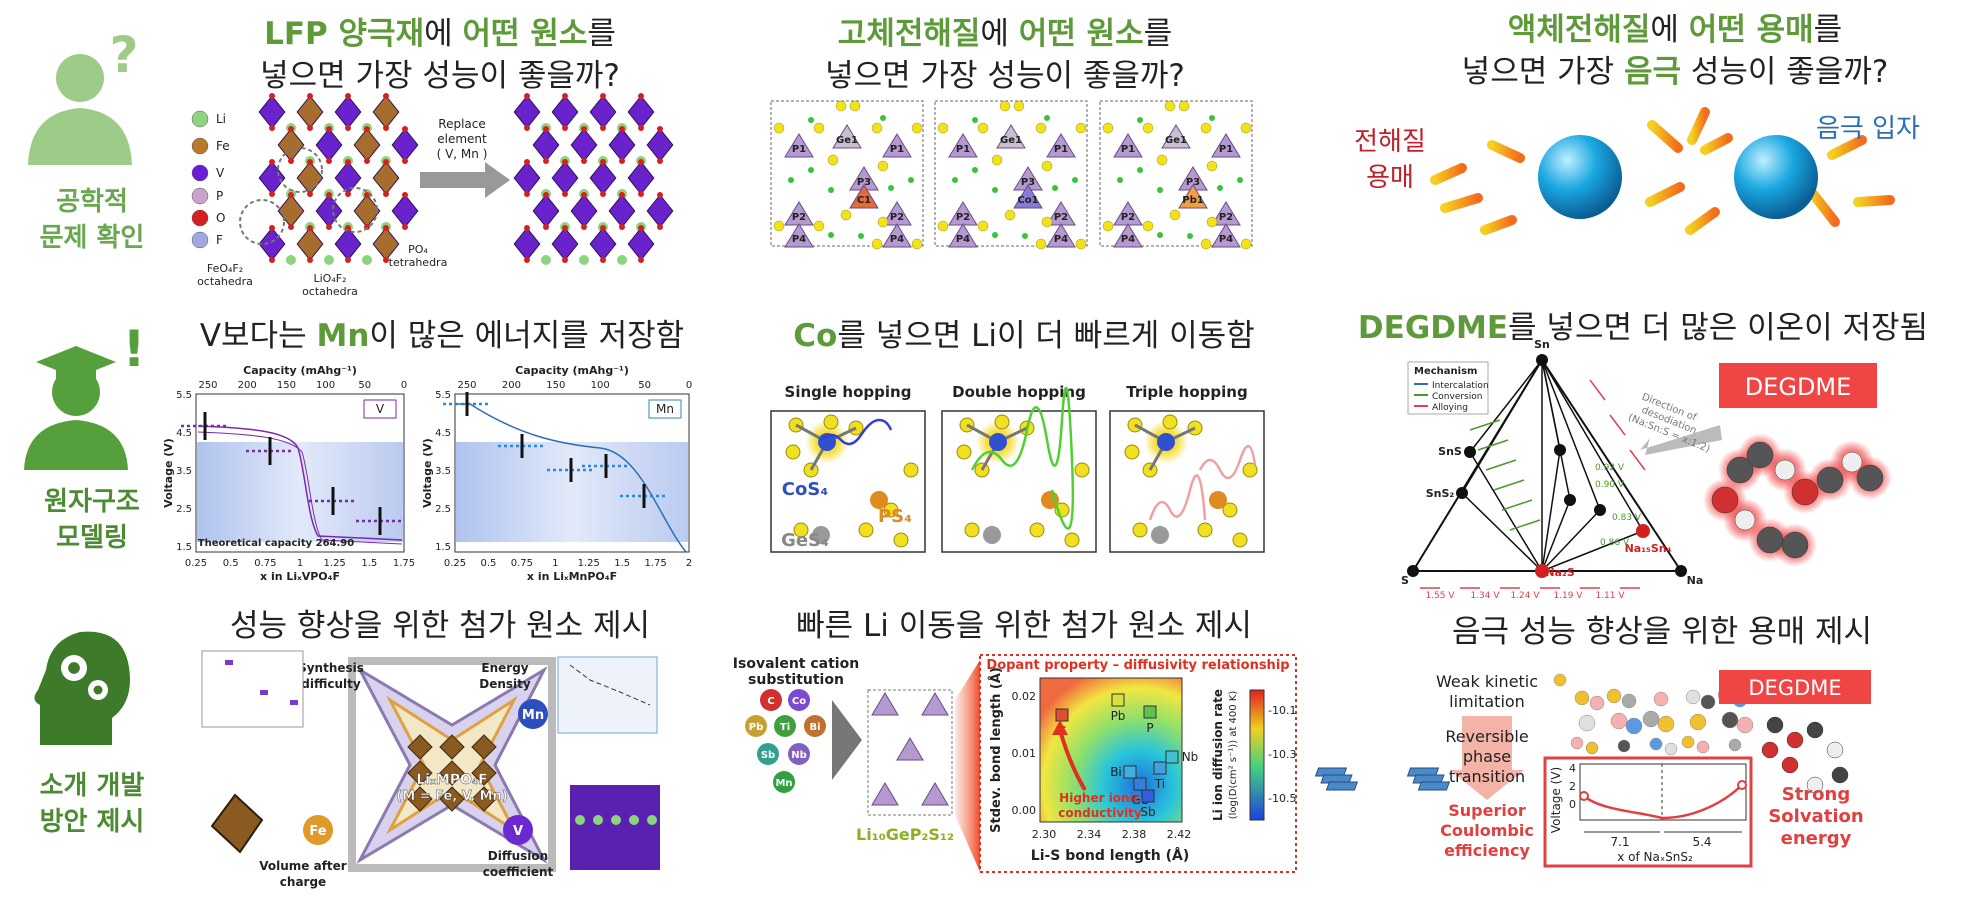 This screenshot has height=897, width=1982. I want to click on label: F, so click(219, 240).